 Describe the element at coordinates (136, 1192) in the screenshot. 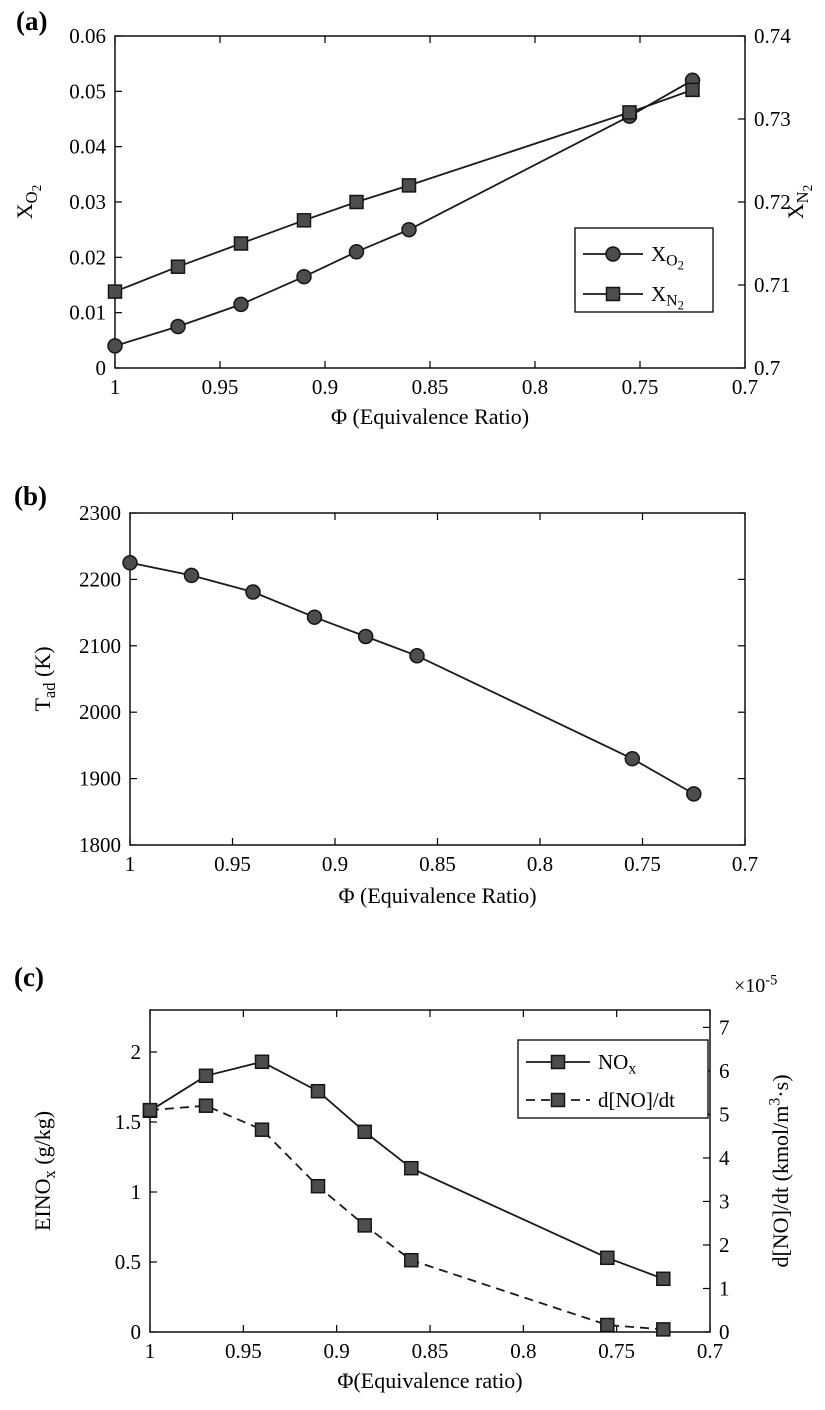

I see `y-tick-label-left: 1` at that location.